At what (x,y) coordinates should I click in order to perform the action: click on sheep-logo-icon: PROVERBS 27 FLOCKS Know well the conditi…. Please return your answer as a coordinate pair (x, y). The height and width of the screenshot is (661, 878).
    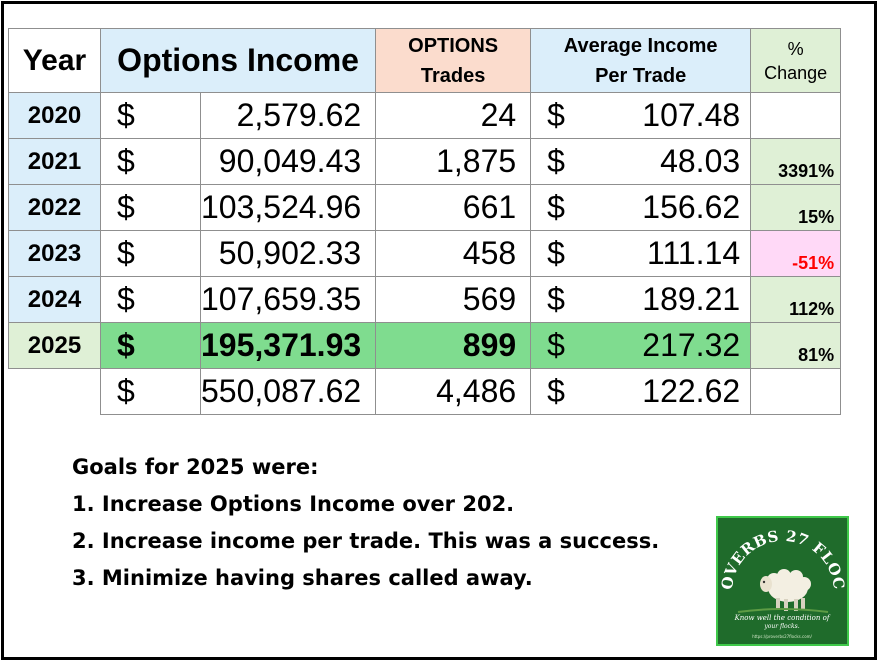
    Looking at the image, I should click on (782, 581).